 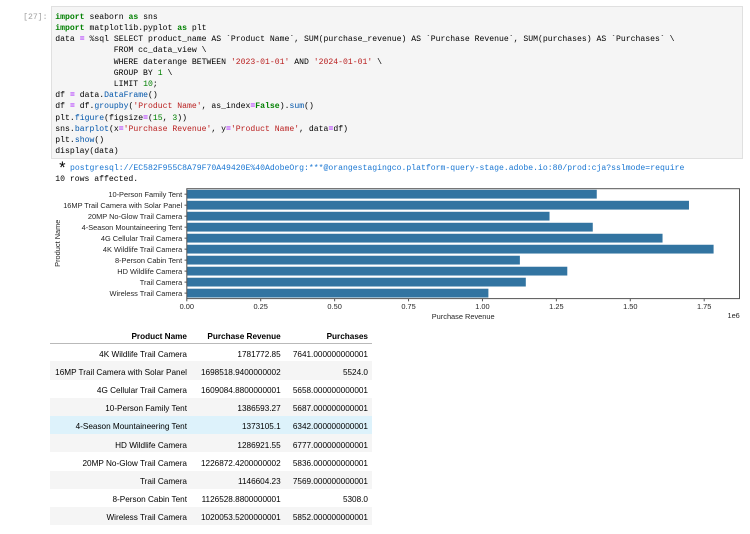 I want to click on svg-text: 8-Person Cabin Tent, so click(x=148, y=260).